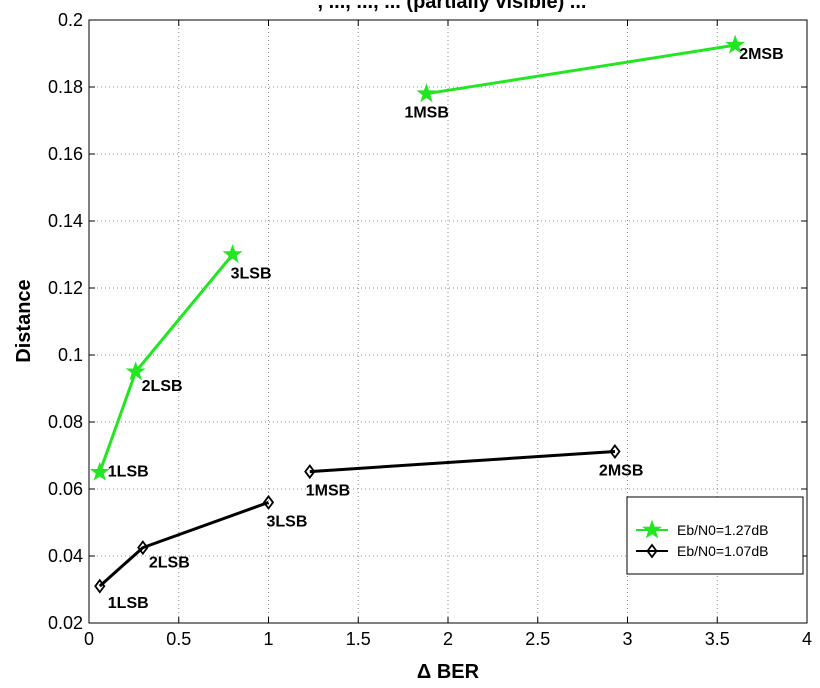  Describe the element at coordinates (65, 221) in the screenshot. I see `y-tick-label: 0.14` at that location.